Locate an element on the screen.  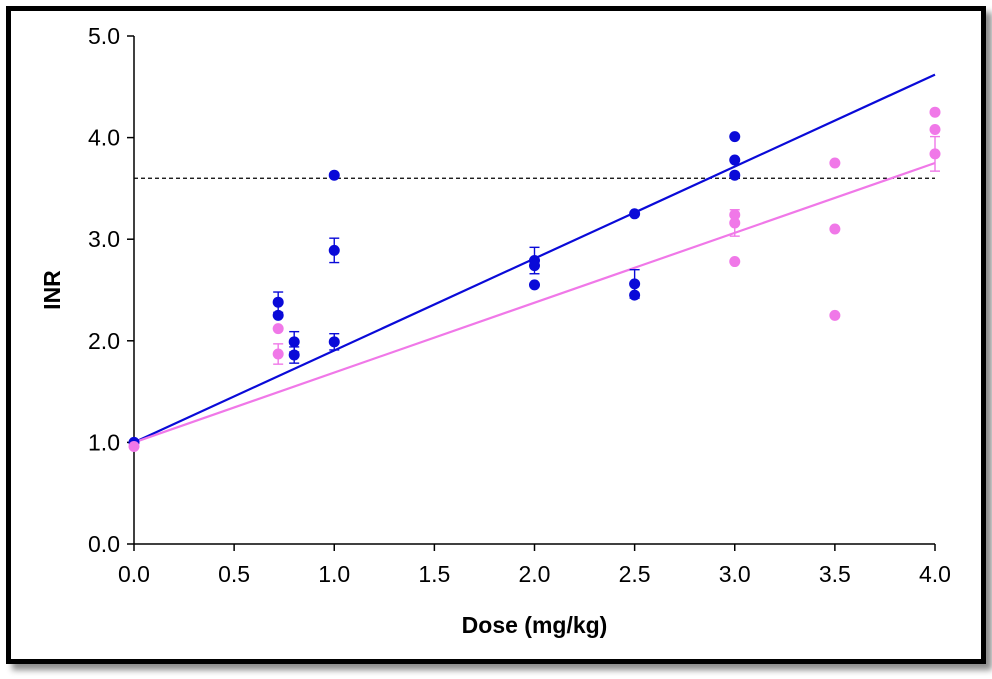
x-tick-label: 0.0 is located at coordinates (134, 574).